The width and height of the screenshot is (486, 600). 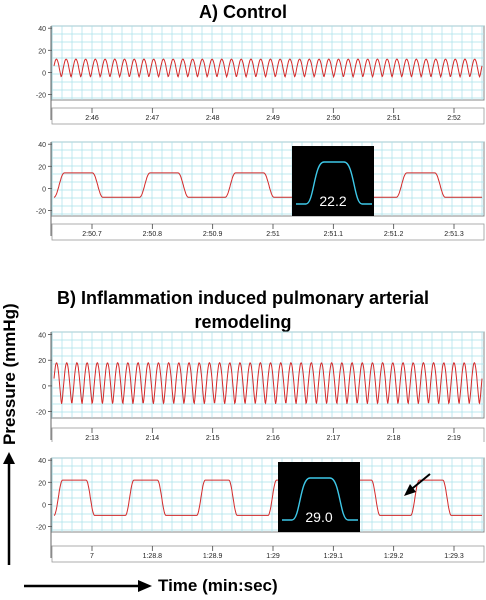 What do you see at coordinates (243, 12) in the screenshot?
I see `section-a-title: A) Control` at bounding box center [243, 12].